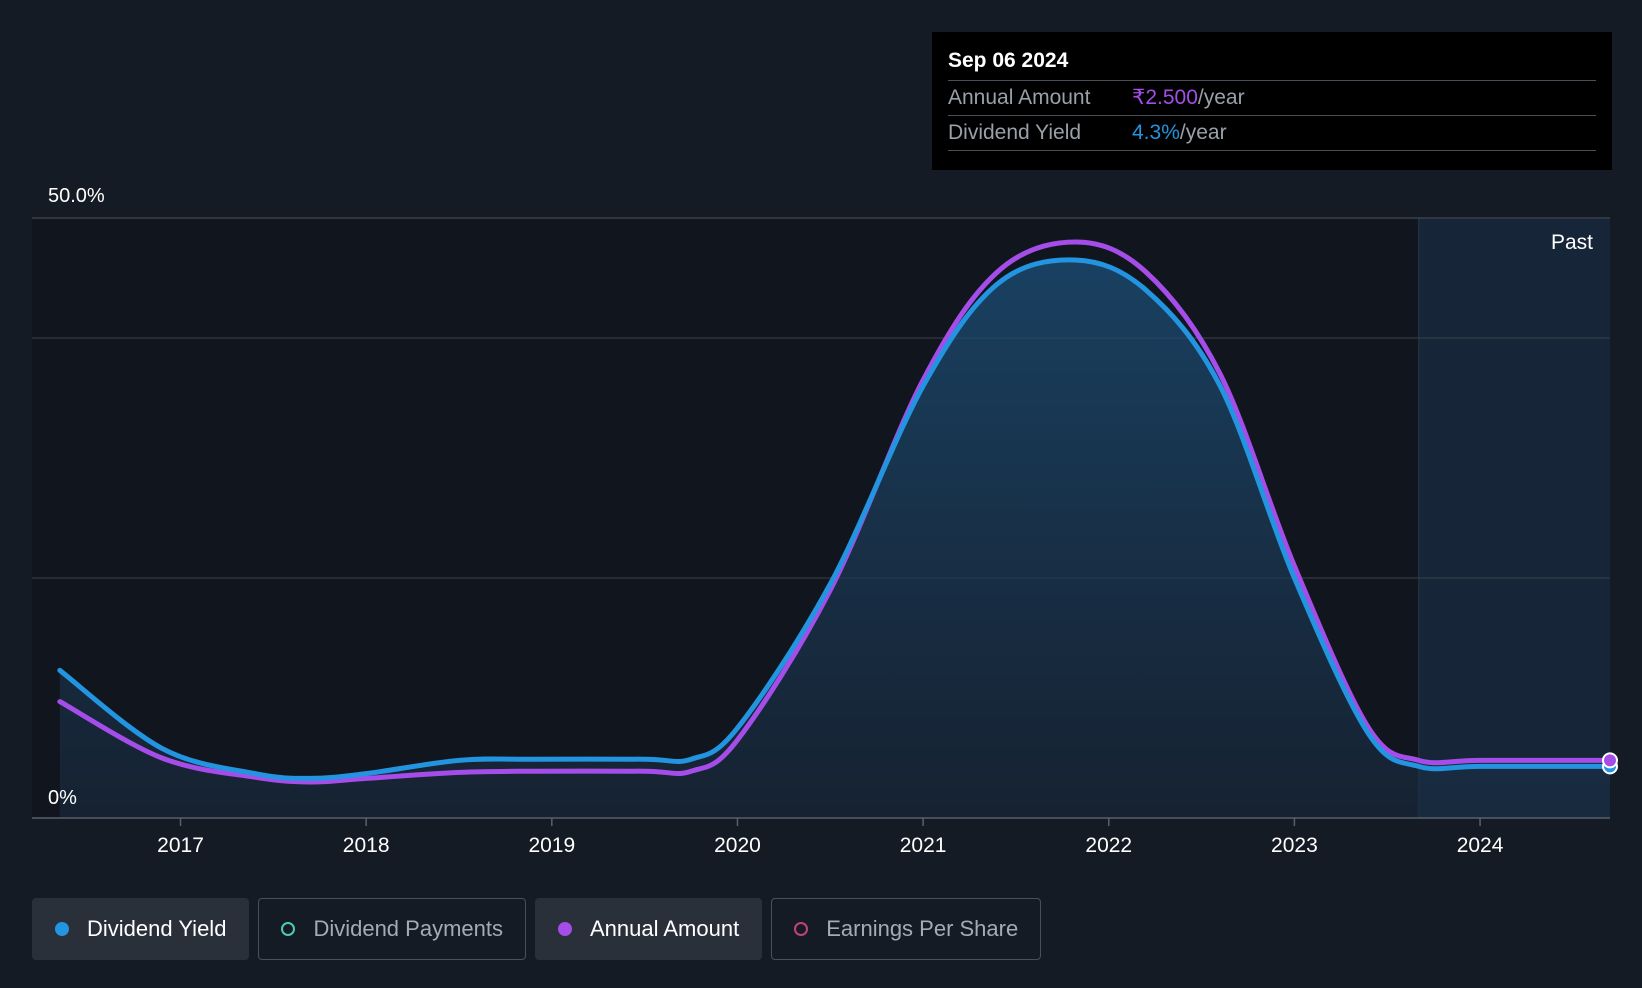 Image resolution: width=1642 pixels, height=988 pixels. I want to click on x-tick-label: 2018, so click(366, 845).